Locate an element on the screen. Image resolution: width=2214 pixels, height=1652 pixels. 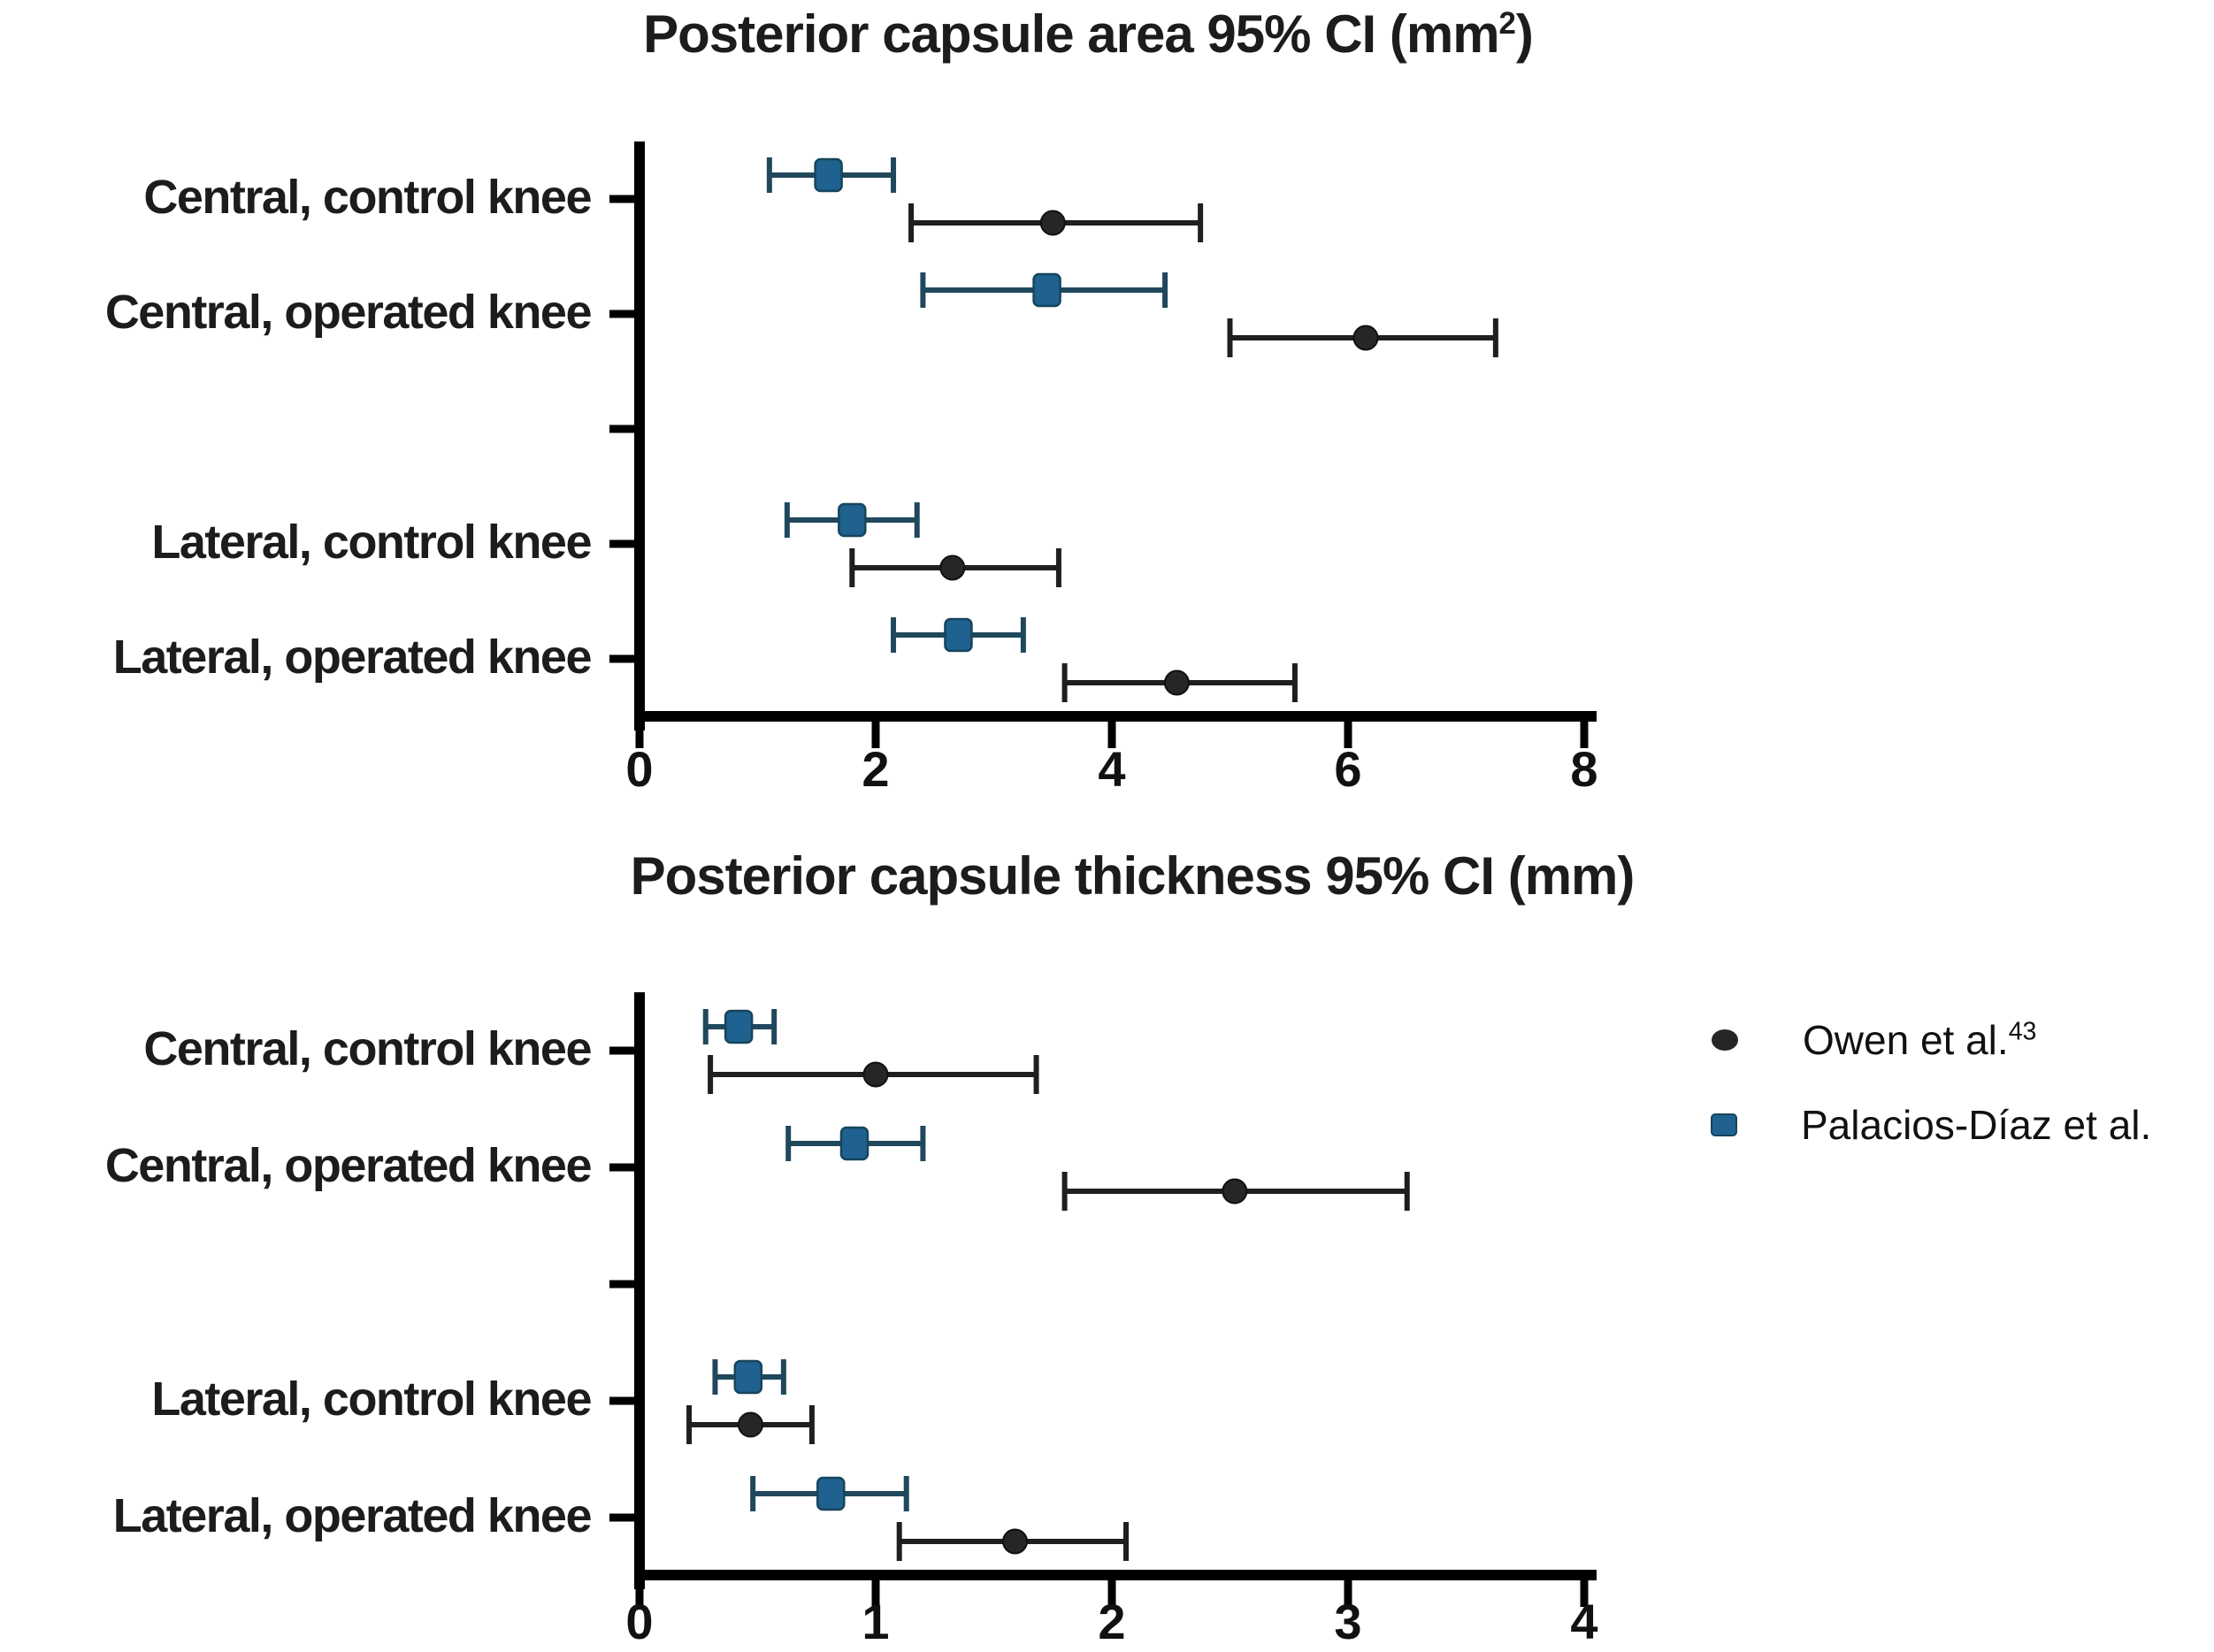
title-text-suffix: ) is located at coordinates (1524, 34).